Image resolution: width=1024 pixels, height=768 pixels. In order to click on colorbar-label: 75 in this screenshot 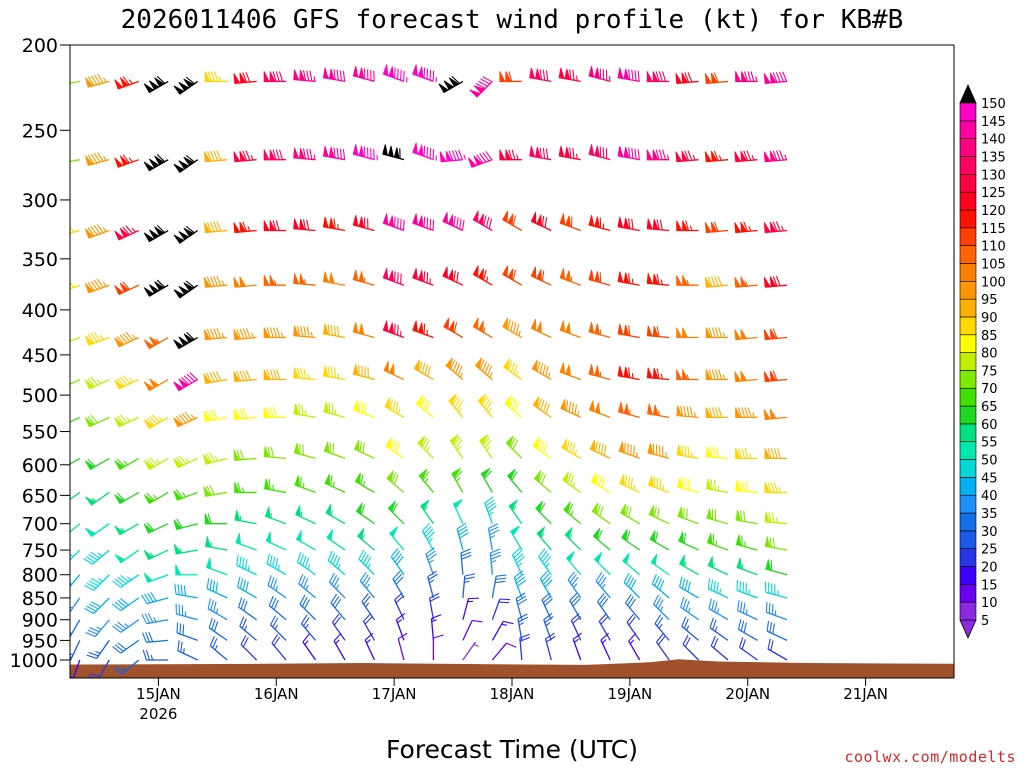, I will do `click(989, 371)`.